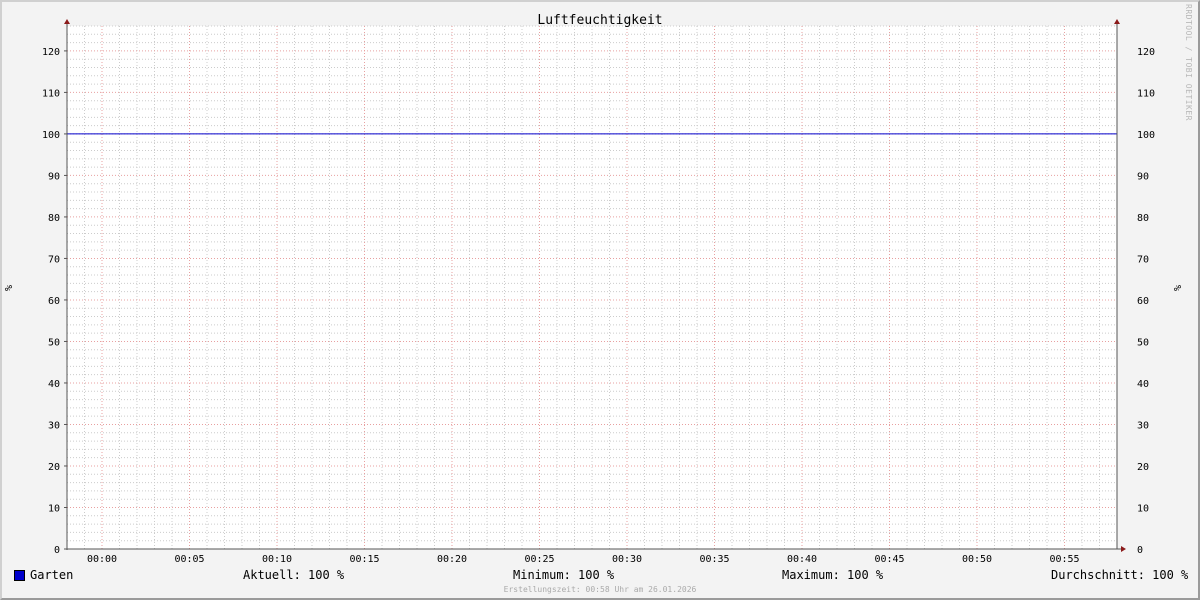 This screenshot has height=600, width=1200. What do you see at coordinates (102, 559) in the screenshot?
I see `x-tick-label: 00:00` at bounding box center [102, 559].